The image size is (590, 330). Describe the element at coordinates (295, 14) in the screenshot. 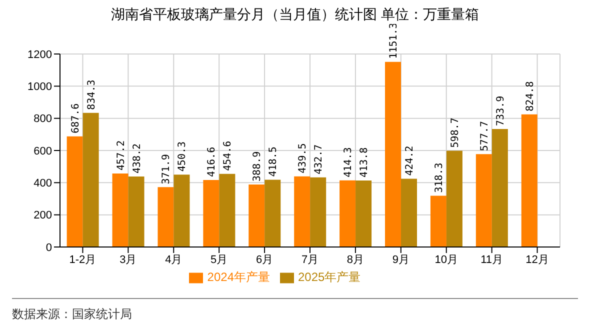

I see `chart-title: 湖南省平板玻璃产量分月（当月值）统计图 单位：万重量箱` at that location.